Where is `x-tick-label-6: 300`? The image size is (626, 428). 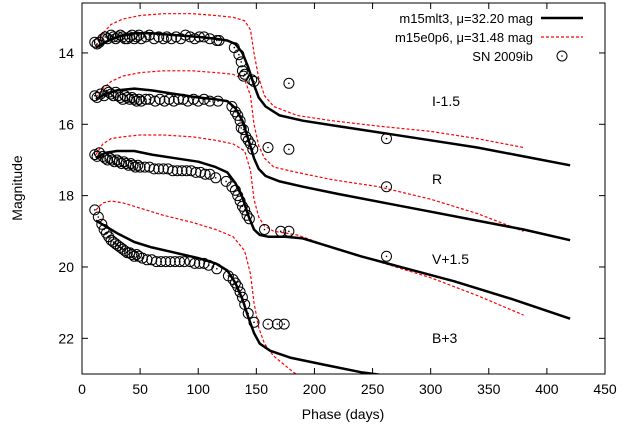 x-tick-label-6: 300 is located at coordinates (431, 389).